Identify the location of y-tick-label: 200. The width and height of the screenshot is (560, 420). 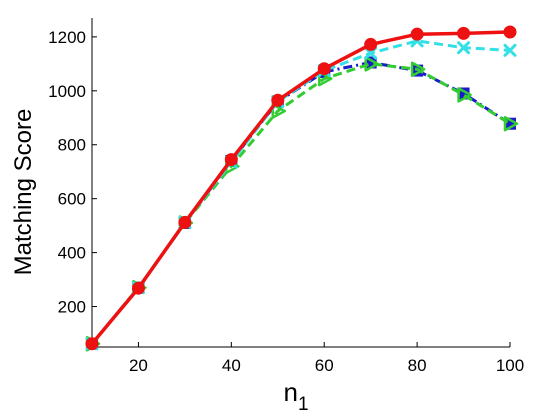
(72, 307).